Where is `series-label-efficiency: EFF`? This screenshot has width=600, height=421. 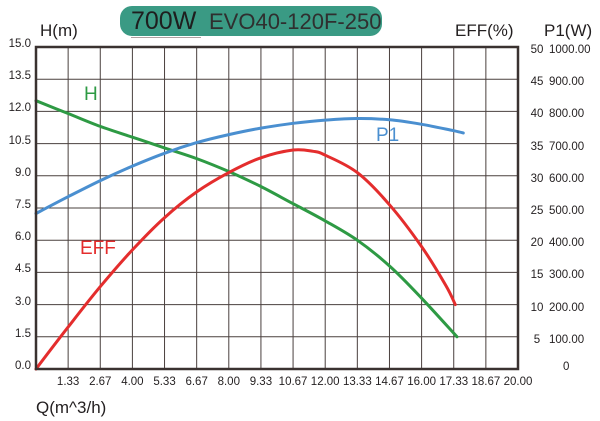
series-label-efficiency: EFF is located at coordinates (98, 248).